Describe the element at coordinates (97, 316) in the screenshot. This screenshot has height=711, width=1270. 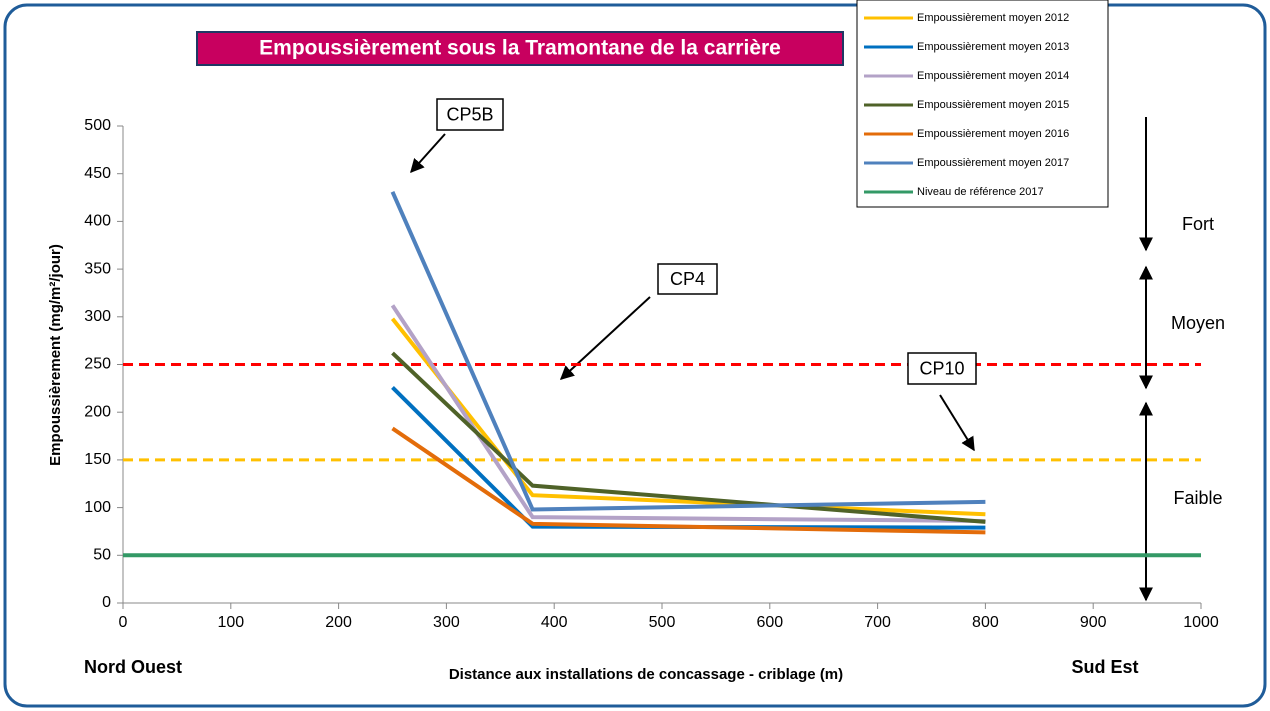
I see `y-tick-label: 300` at that location.